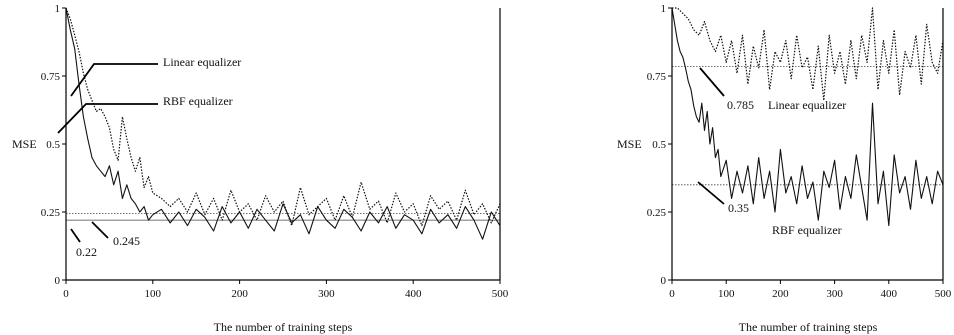 This screenshot has width=954, height=335. I want to click on leader-linear-left, so click(114, 80).